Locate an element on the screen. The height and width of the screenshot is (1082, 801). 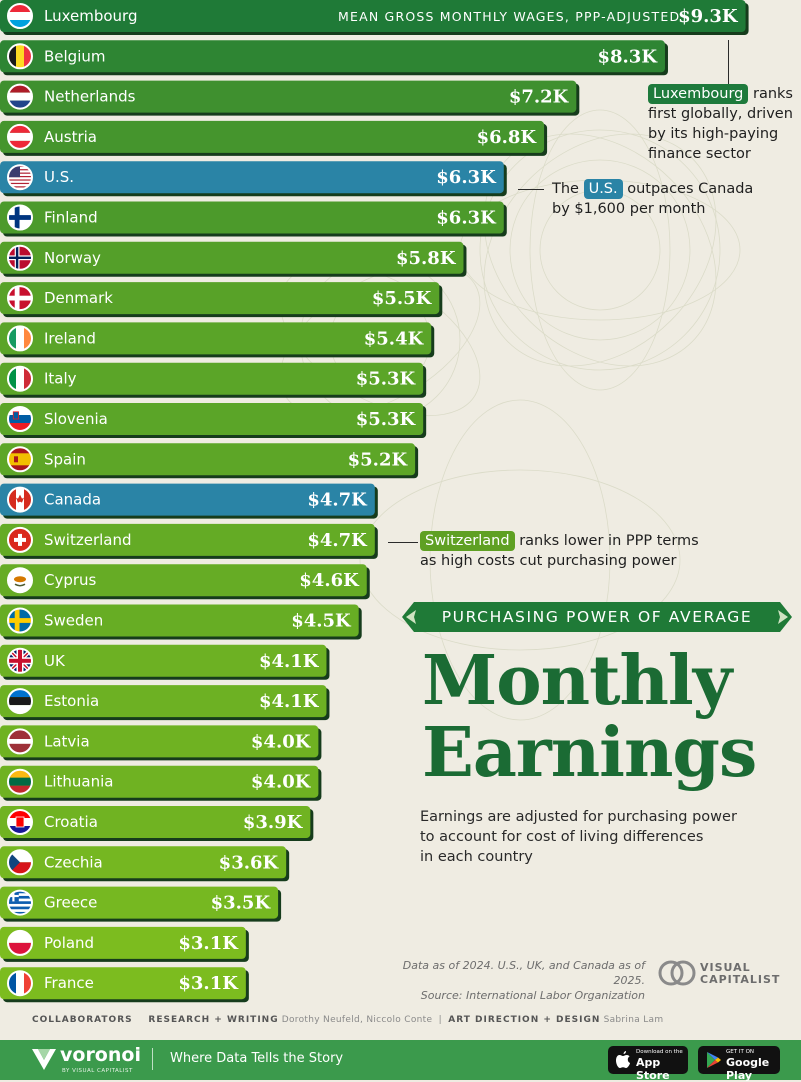
bar-value-label: $3.9K is located at coordinates (273, 822).